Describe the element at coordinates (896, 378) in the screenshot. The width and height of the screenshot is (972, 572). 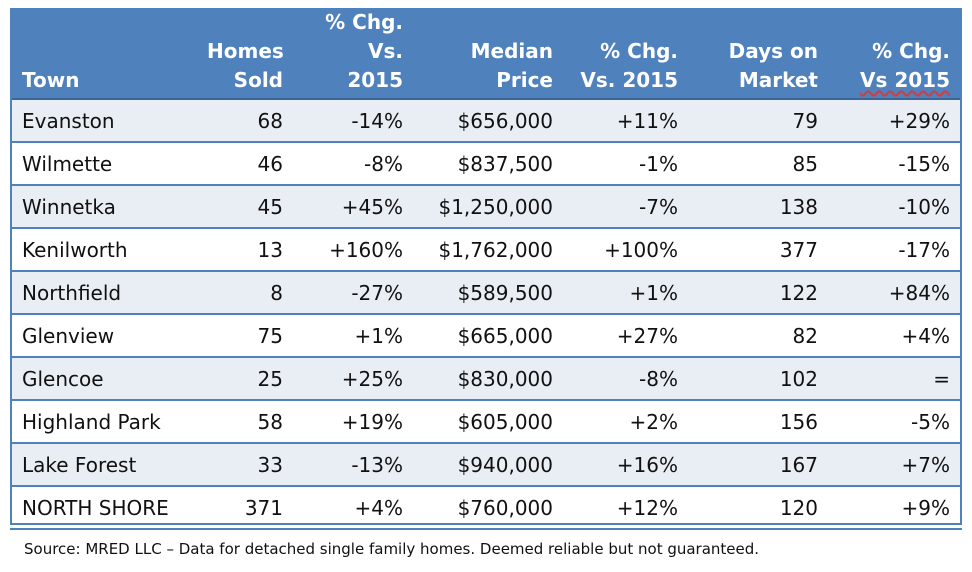
I see `cell-days-change: =` at that location.